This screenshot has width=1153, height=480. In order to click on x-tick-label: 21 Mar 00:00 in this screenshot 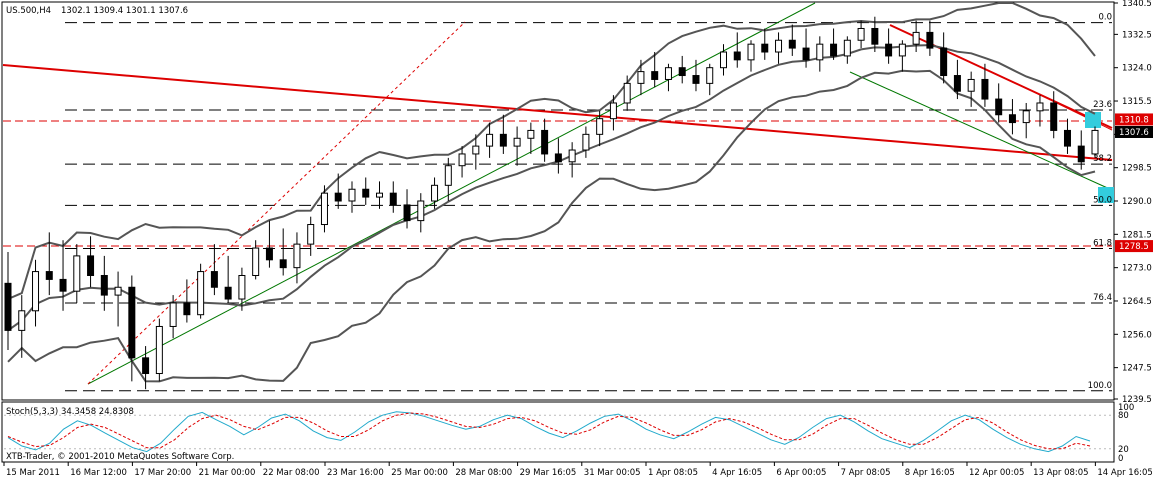, I will do `click(227, 473)`.